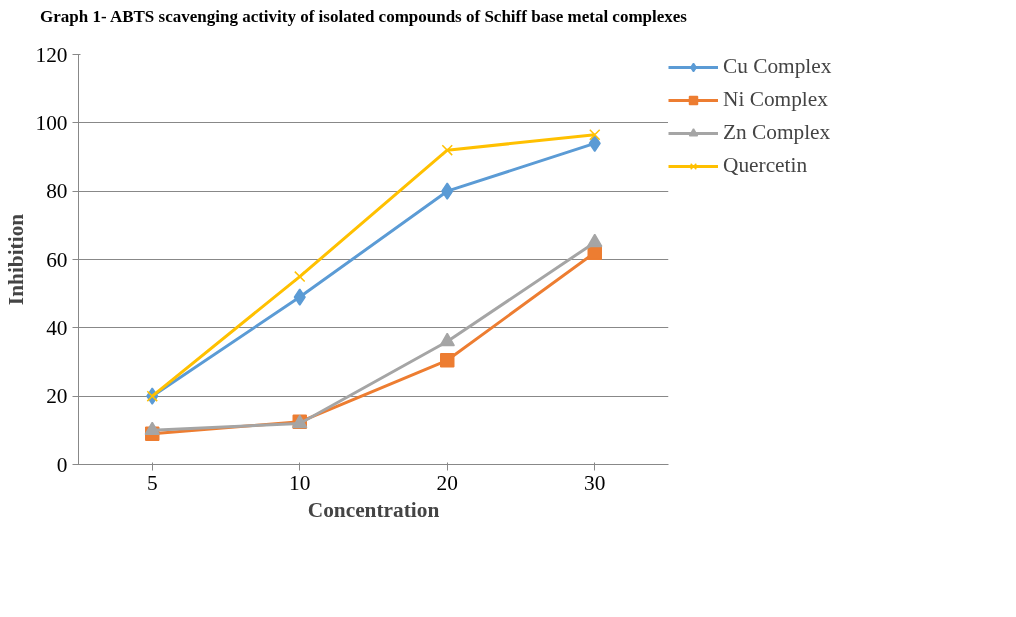 Image resolution: width=1016 pixels, height=617 pixels. Describe the element at coordinates (15, 260) in the screenshot. I see `y-axis-title: Inhibition` at that location.